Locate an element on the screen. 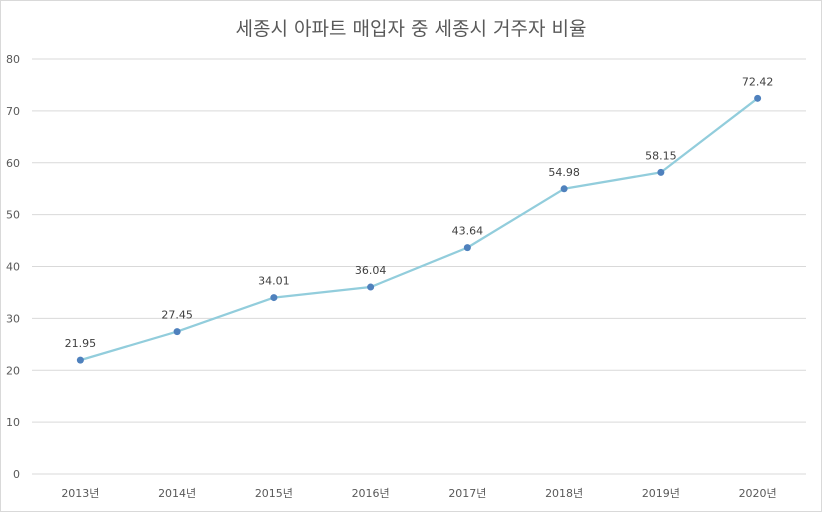 The width and height of the screenshot is (822, 512). x-tick-label: 2020년 is located at coordinates (758, 493).